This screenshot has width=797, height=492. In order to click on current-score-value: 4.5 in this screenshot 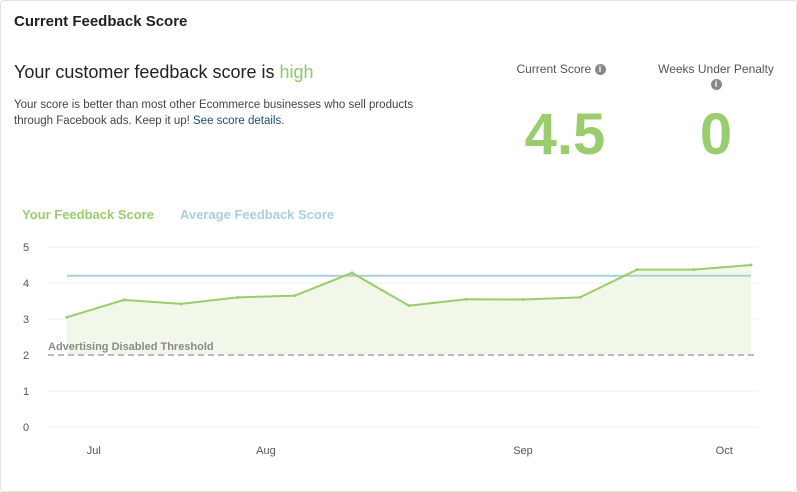, I will do `click(565, 134)`.